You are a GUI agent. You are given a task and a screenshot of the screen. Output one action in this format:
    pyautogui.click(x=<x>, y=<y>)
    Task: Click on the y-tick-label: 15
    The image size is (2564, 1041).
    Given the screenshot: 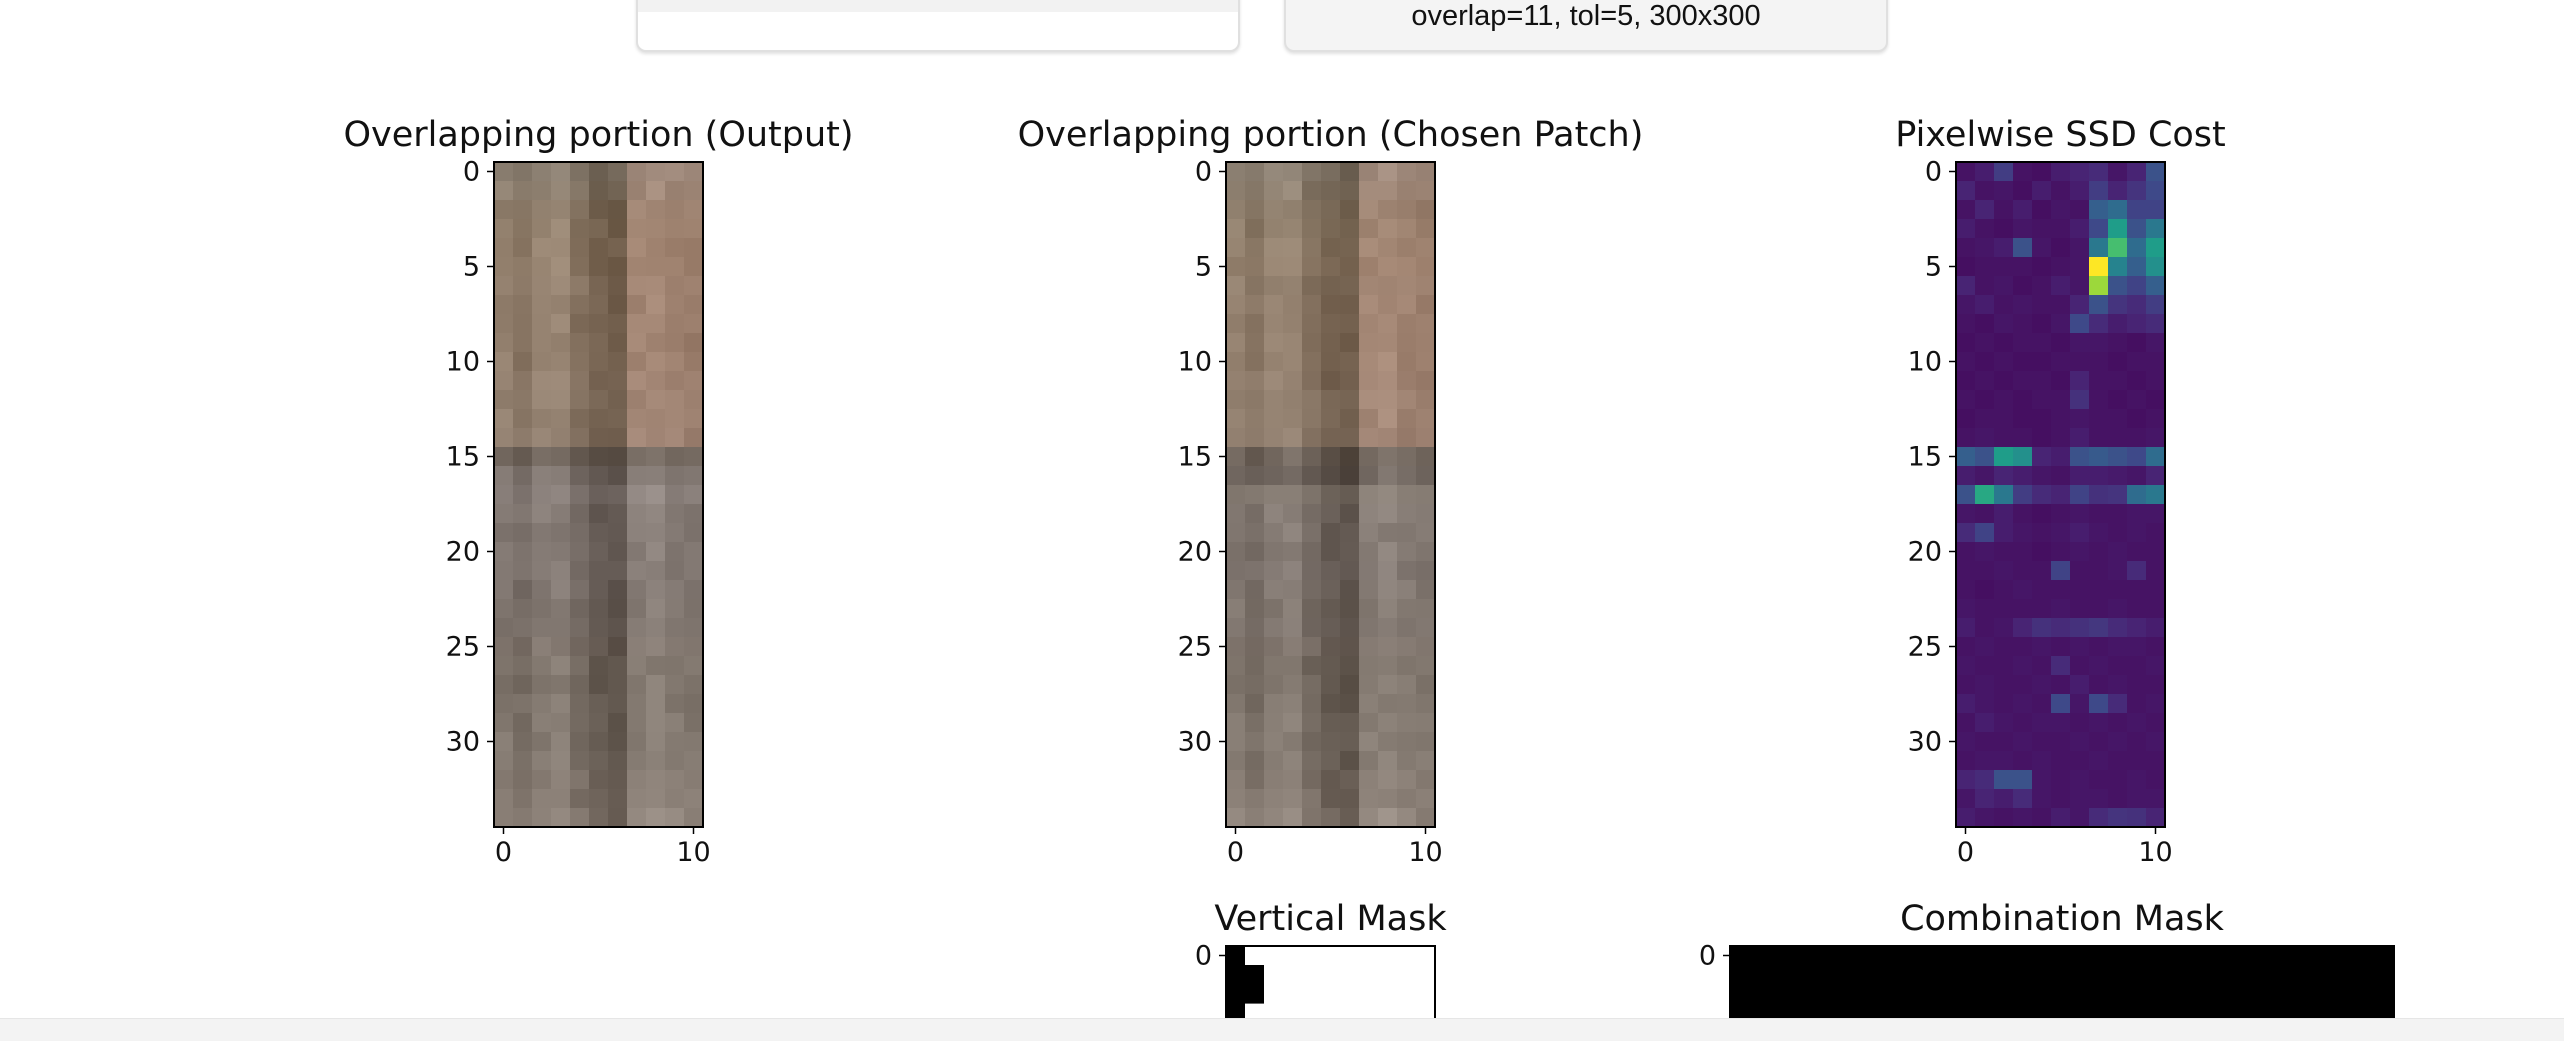 What is the action you would take?
    pyautogui.click(x=463, y=457)
    